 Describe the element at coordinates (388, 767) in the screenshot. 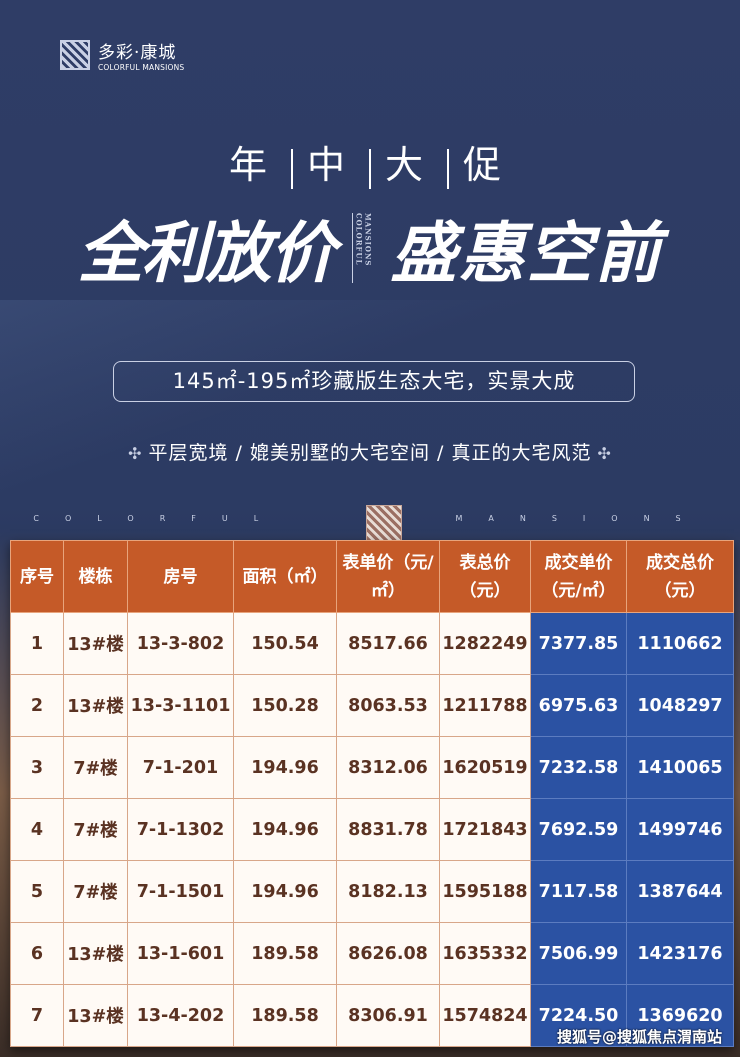

I see `table-cell: 8312.06` at that location.